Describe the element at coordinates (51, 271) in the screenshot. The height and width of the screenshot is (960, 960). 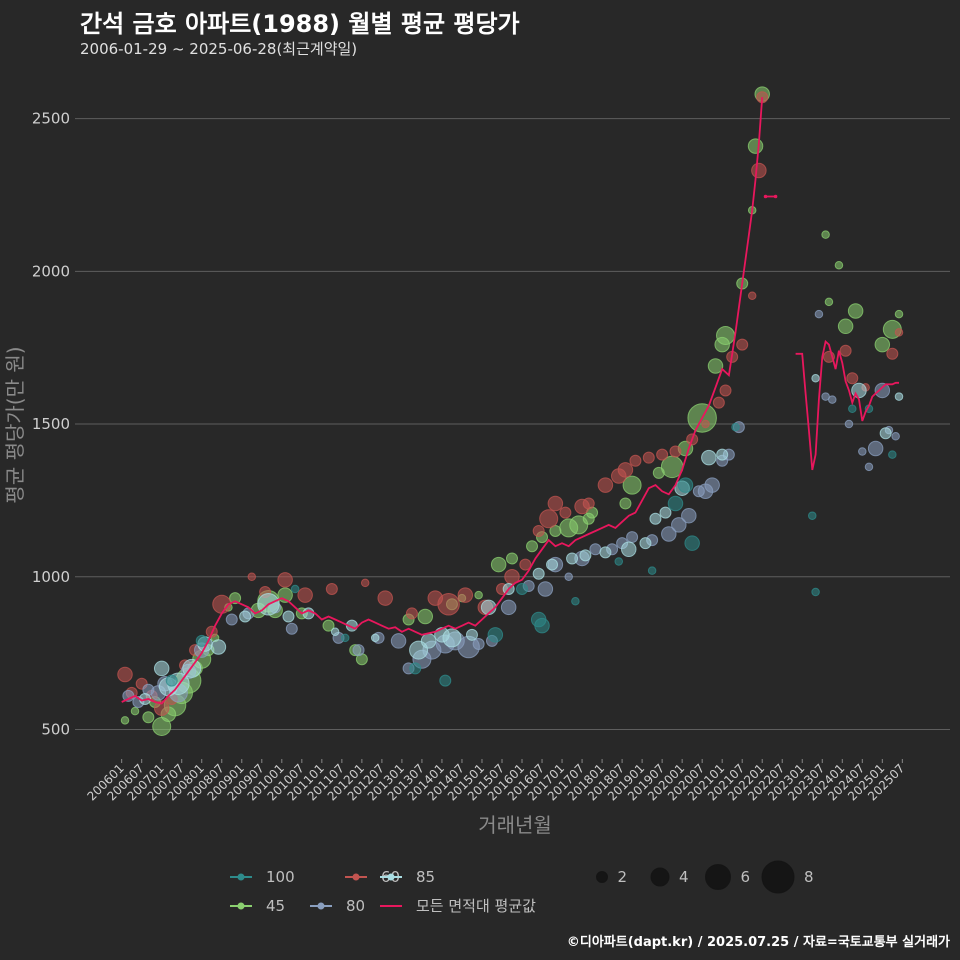
I see `y-tick-label: 2000` at that location.